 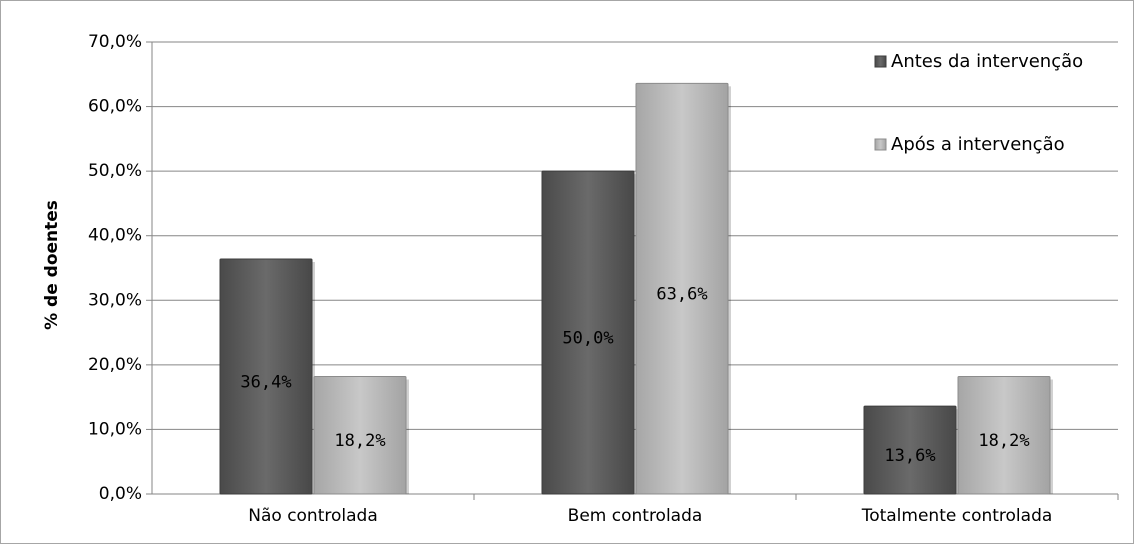 I want to click on x-category-label: Totalmente controlada, so click(x=957, y=516).